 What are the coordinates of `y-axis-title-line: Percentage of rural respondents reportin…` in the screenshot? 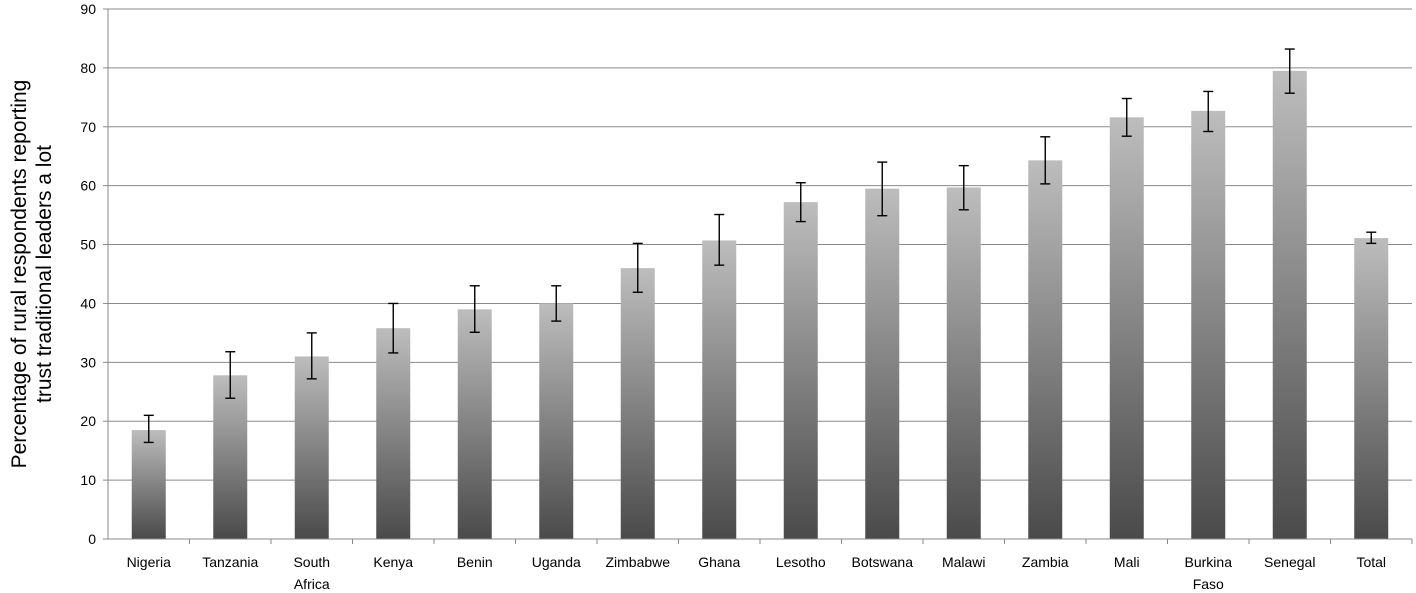 It's located at (19, 274).